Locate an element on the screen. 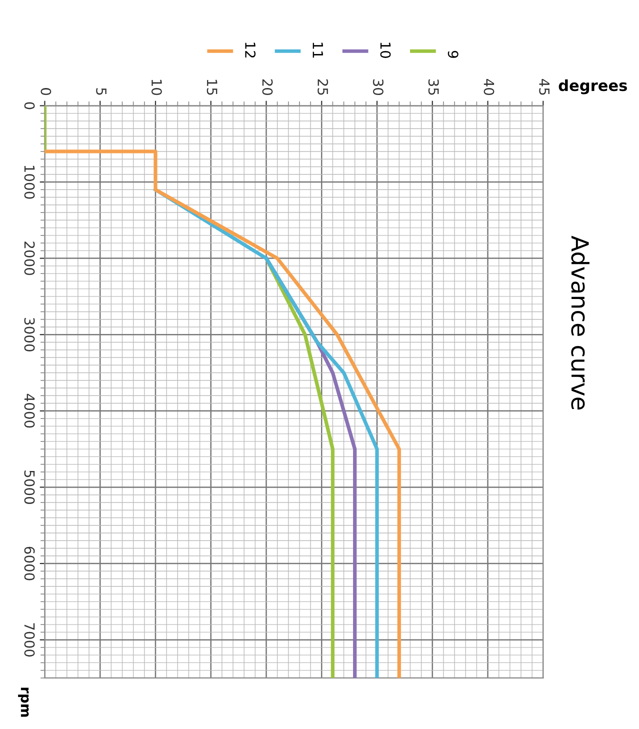  x-tick-label: 40 is located at coordinates (489, 87).